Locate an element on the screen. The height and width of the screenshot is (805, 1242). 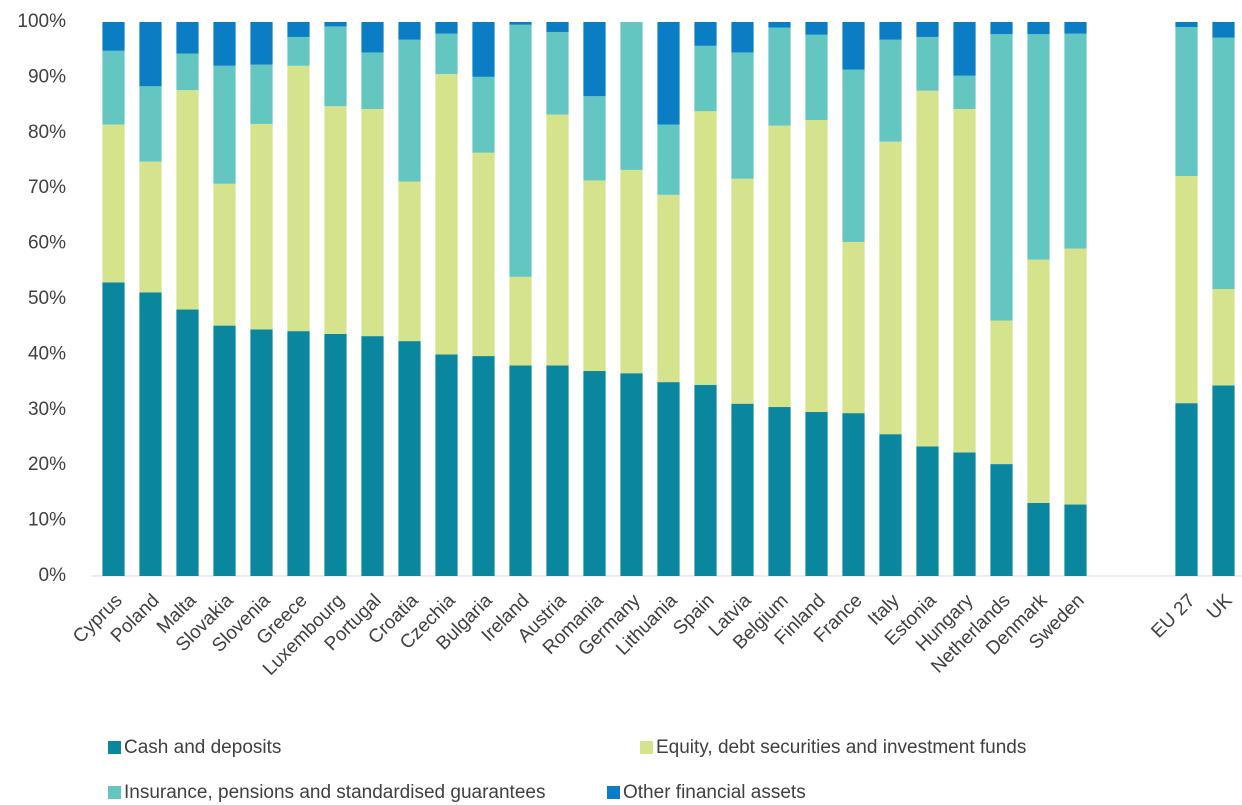
y-tick-label: 40% is located at coordinates (47, 353).